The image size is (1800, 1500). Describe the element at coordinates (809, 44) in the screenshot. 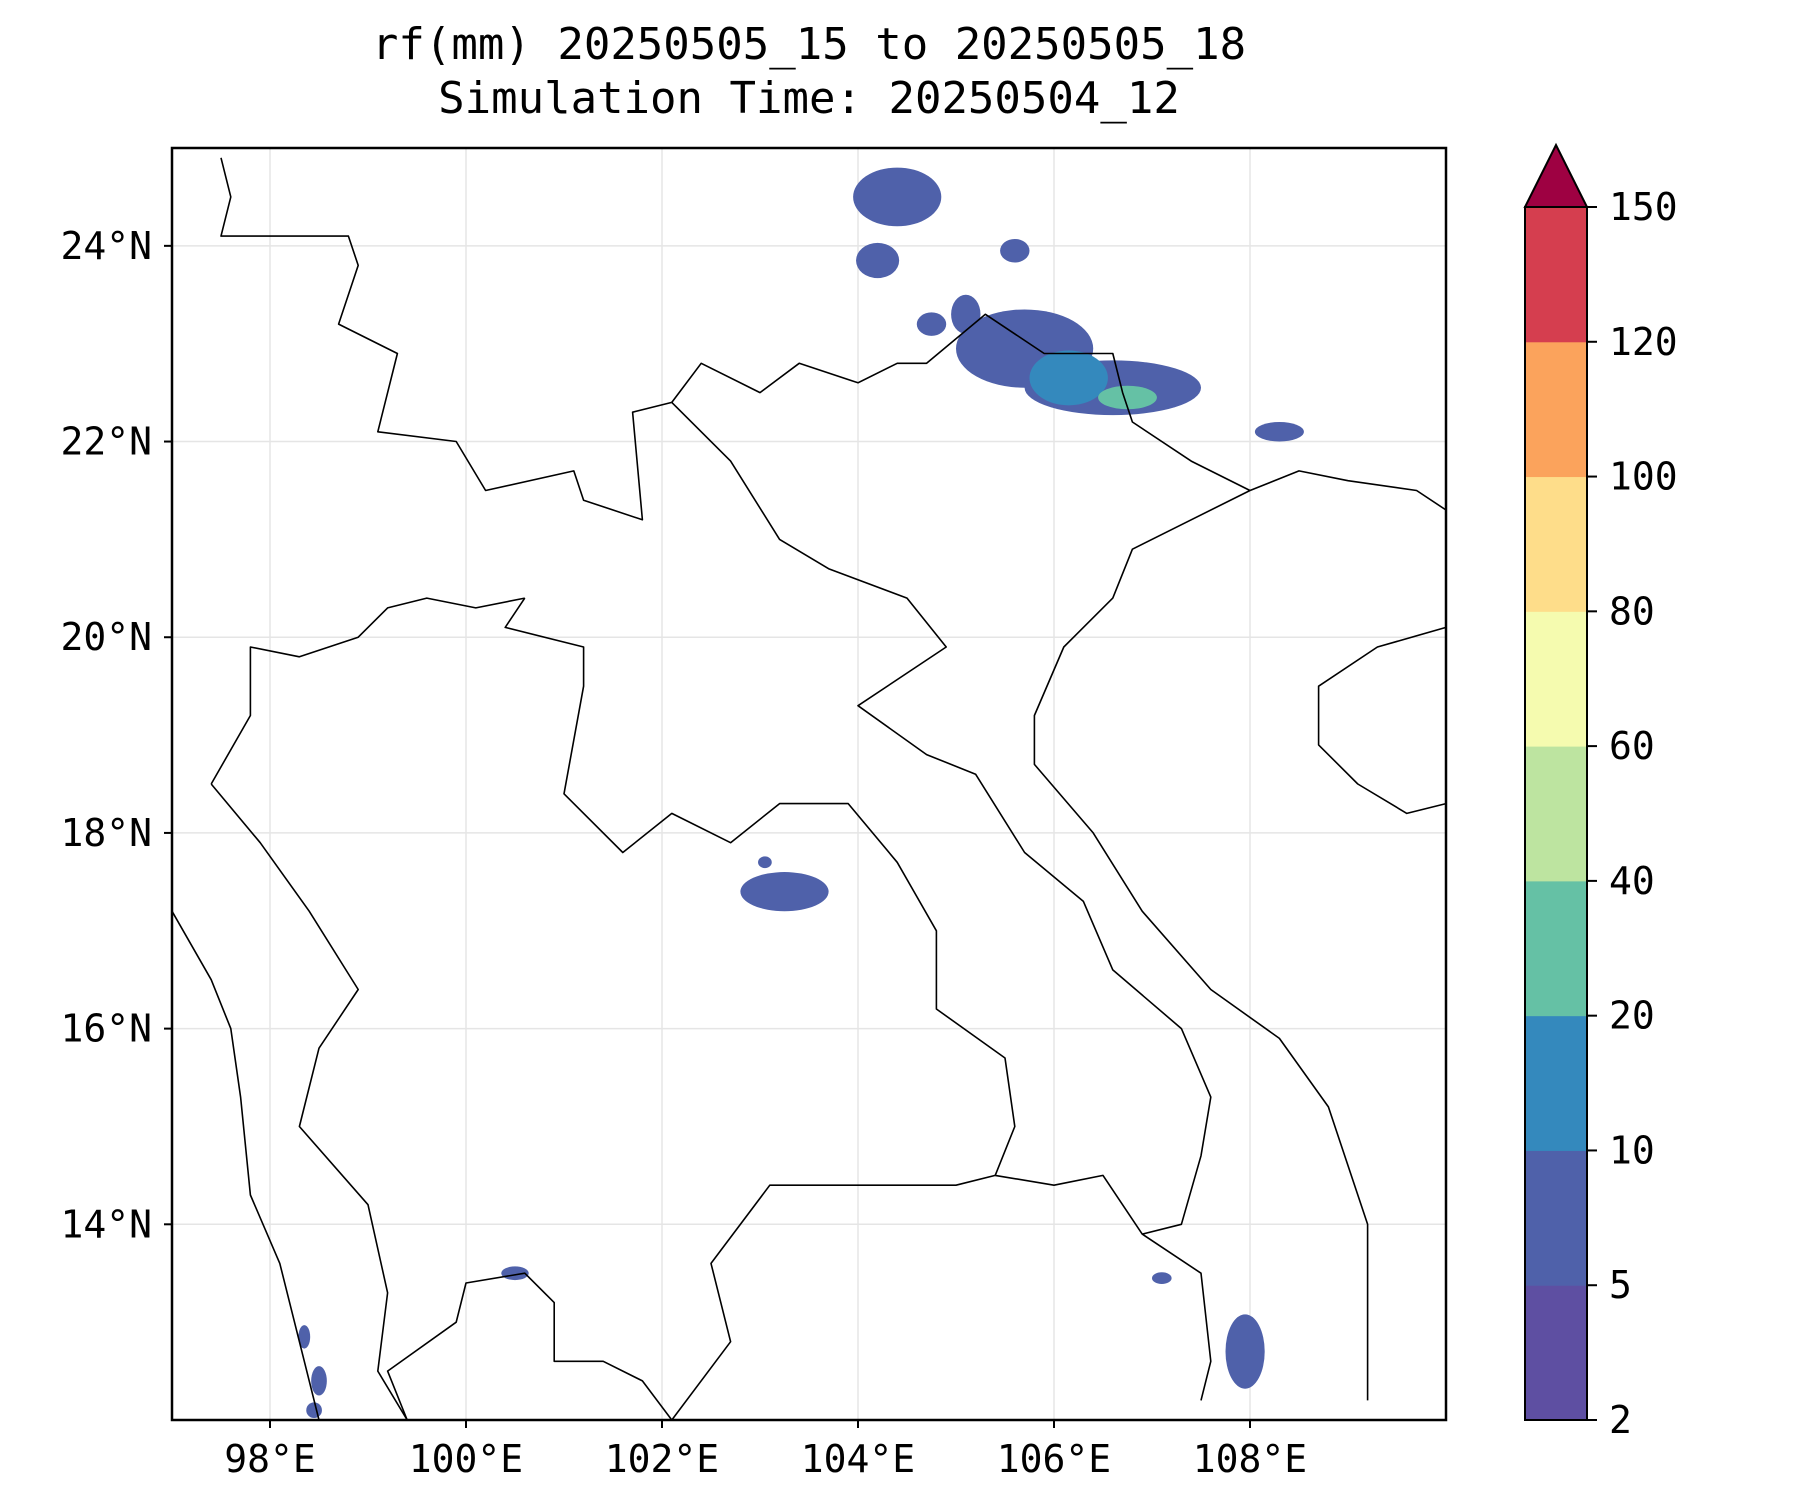

I see `title-line-1: rf(mm) 20250505_15 to 20250505_18` at that location.